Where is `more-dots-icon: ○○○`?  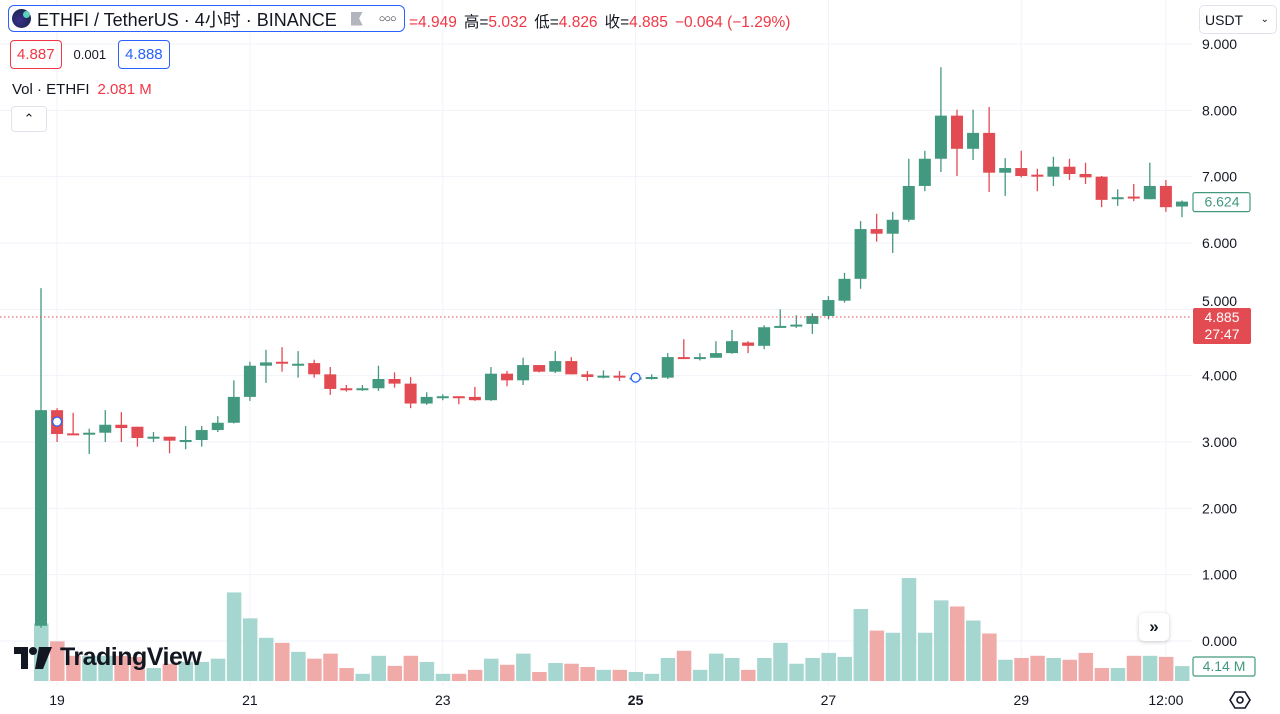
more-dots-icon: ○○○ is located at coordinates (387, 18).